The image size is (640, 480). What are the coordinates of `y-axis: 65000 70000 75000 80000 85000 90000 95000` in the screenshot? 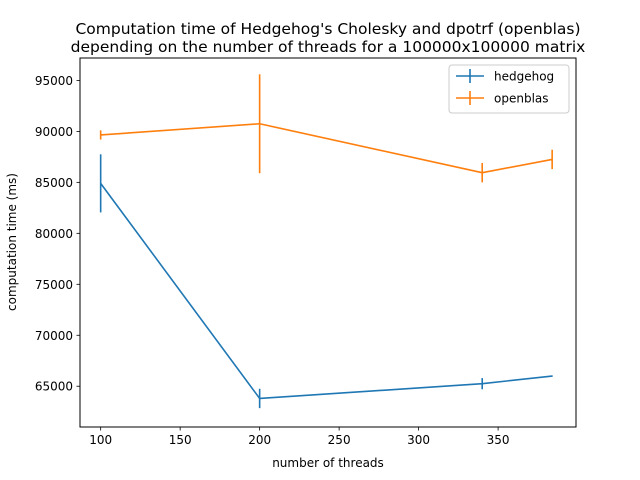 It's located at (57, 234).